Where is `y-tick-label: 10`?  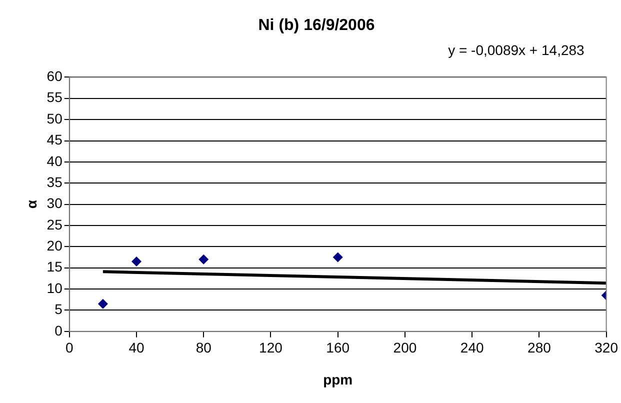 y-tick-label: 10 is located at coordinates (54, 288).